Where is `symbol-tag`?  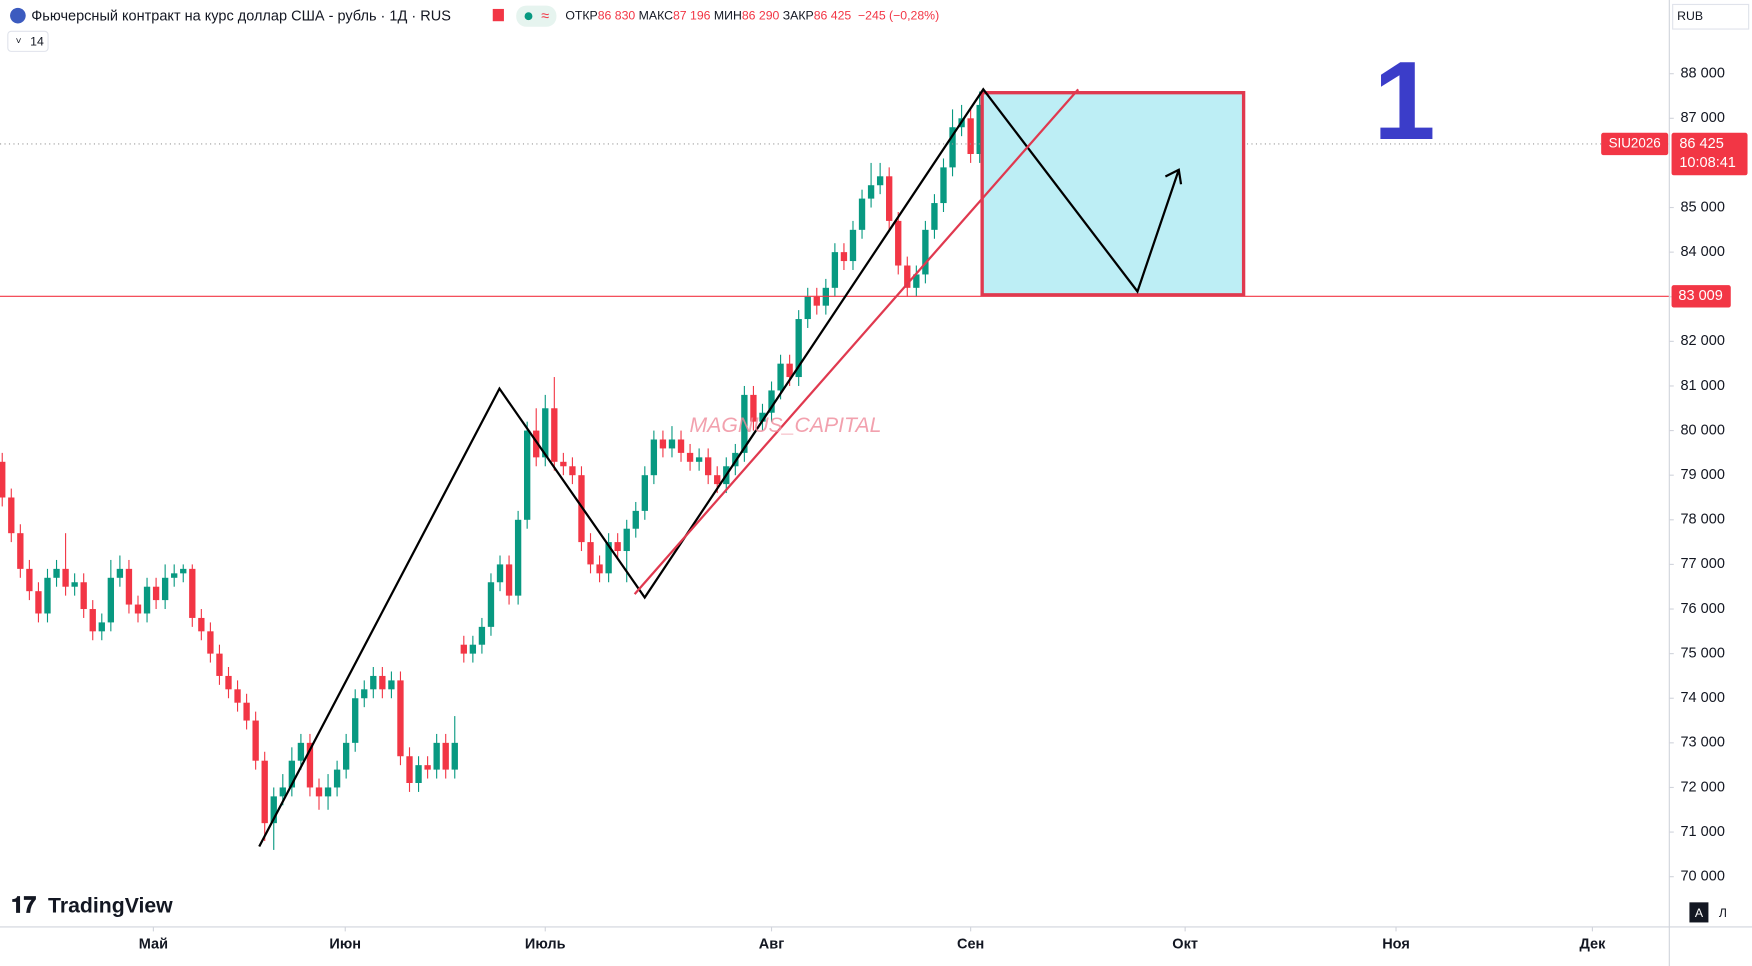
symbol-tag is located at coordinates (1635, 144).